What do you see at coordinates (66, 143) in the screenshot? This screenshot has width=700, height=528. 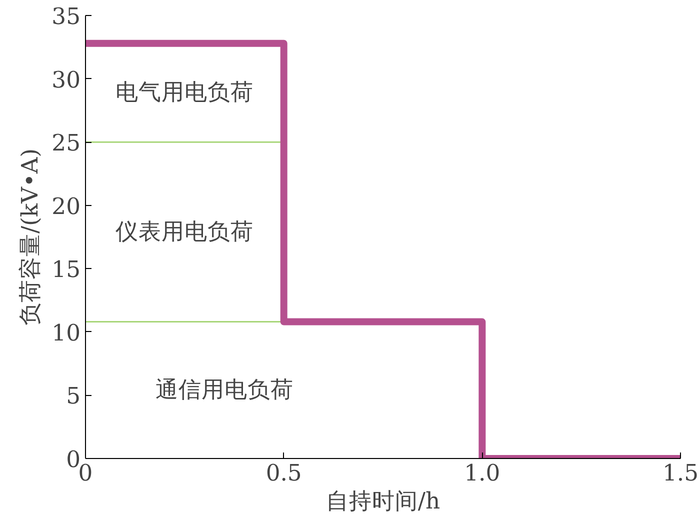 I see `y-tick-label: 25` at bounding box center [66, 143].